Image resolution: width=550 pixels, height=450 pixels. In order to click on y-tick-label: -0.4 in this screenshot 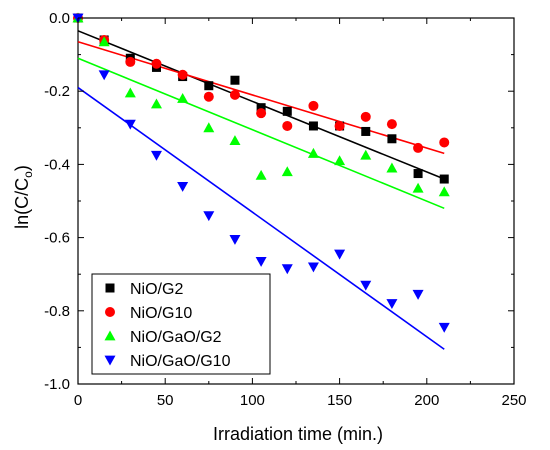, I will do `click(57, 164)`.